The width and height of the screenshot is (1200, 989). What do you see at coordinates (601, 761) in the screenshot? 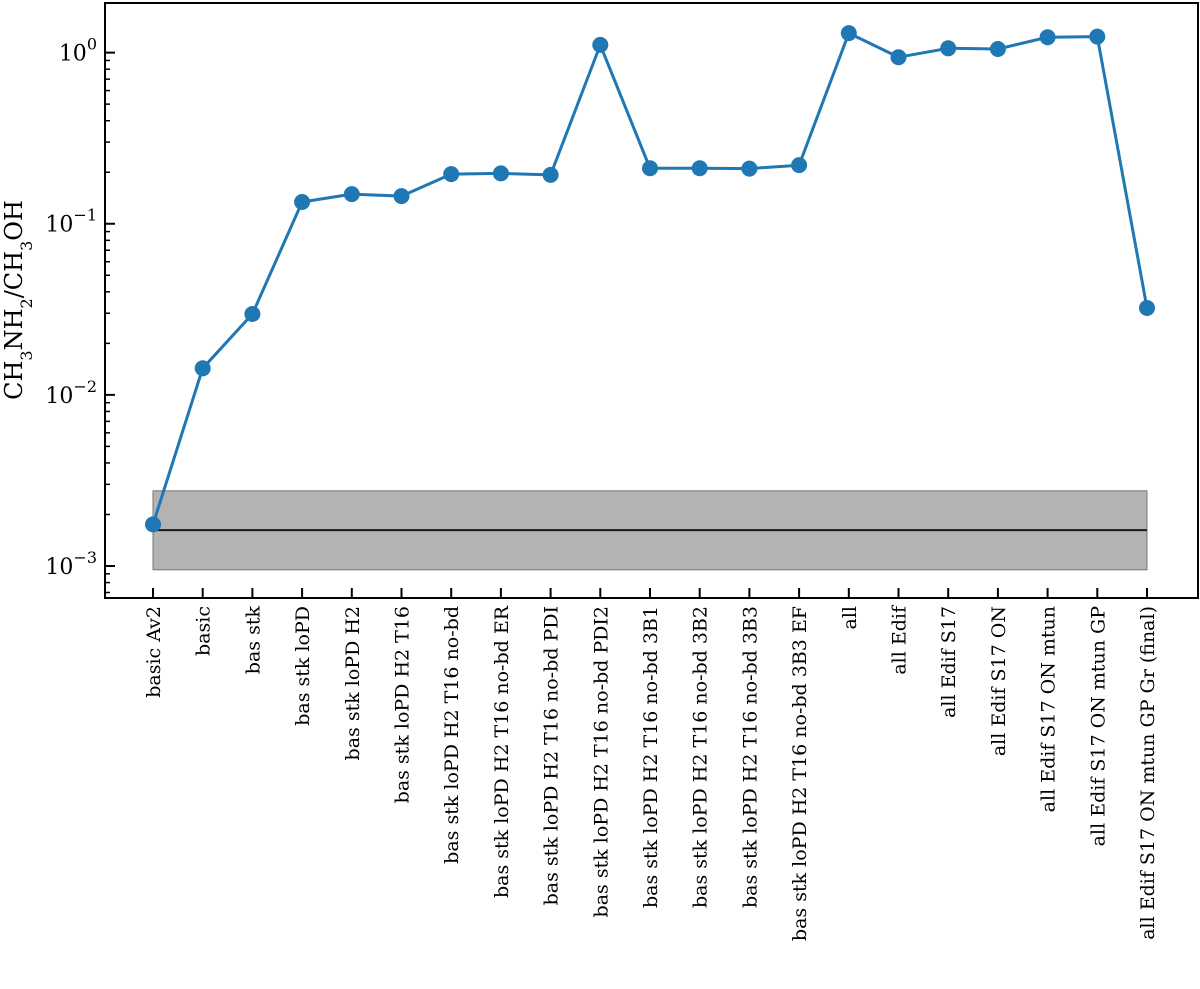
I see `x-tick-label: bas stk loPD H2 T16 no-bd PDI2` at bounding box center [601, 761].